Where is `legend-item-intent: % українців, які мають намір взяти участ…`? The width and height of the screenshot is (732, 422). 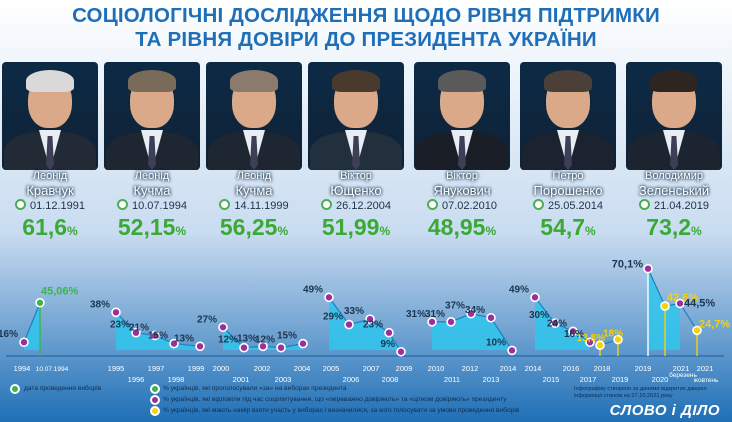 legend-item-intent: % українців, які мають намір взяти участ… is located at coordinates (341, 410).